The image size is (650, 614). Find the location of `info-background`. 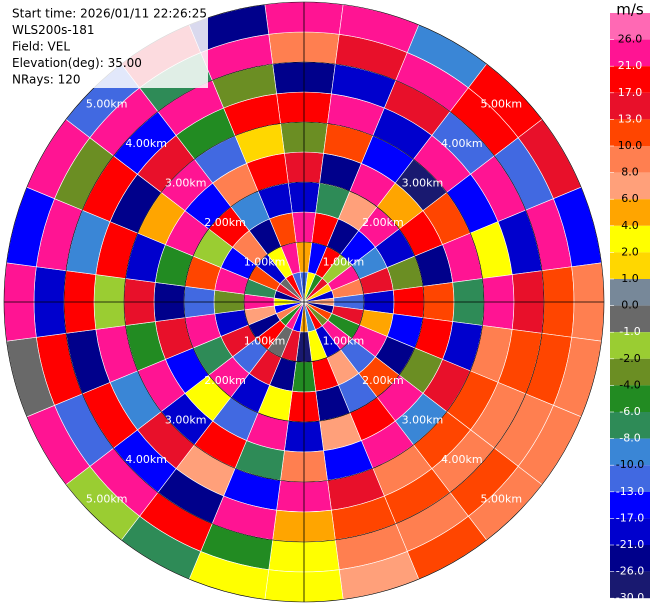

info-background is located at coordinates (108, 46).